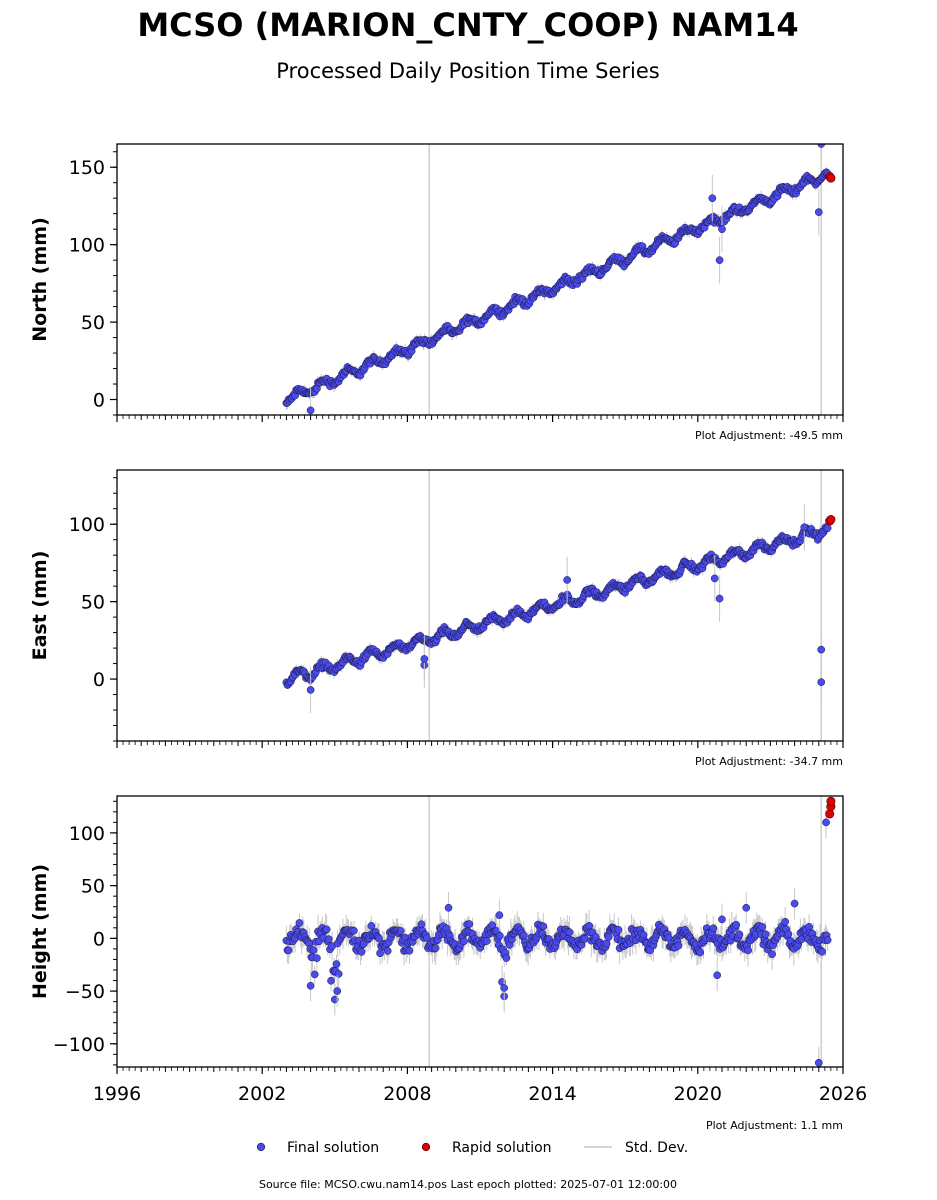  Describe the element at coordinates (502, 1148) in the screenshot. I see `legend-rapid-label: Rapid solution` at that location.